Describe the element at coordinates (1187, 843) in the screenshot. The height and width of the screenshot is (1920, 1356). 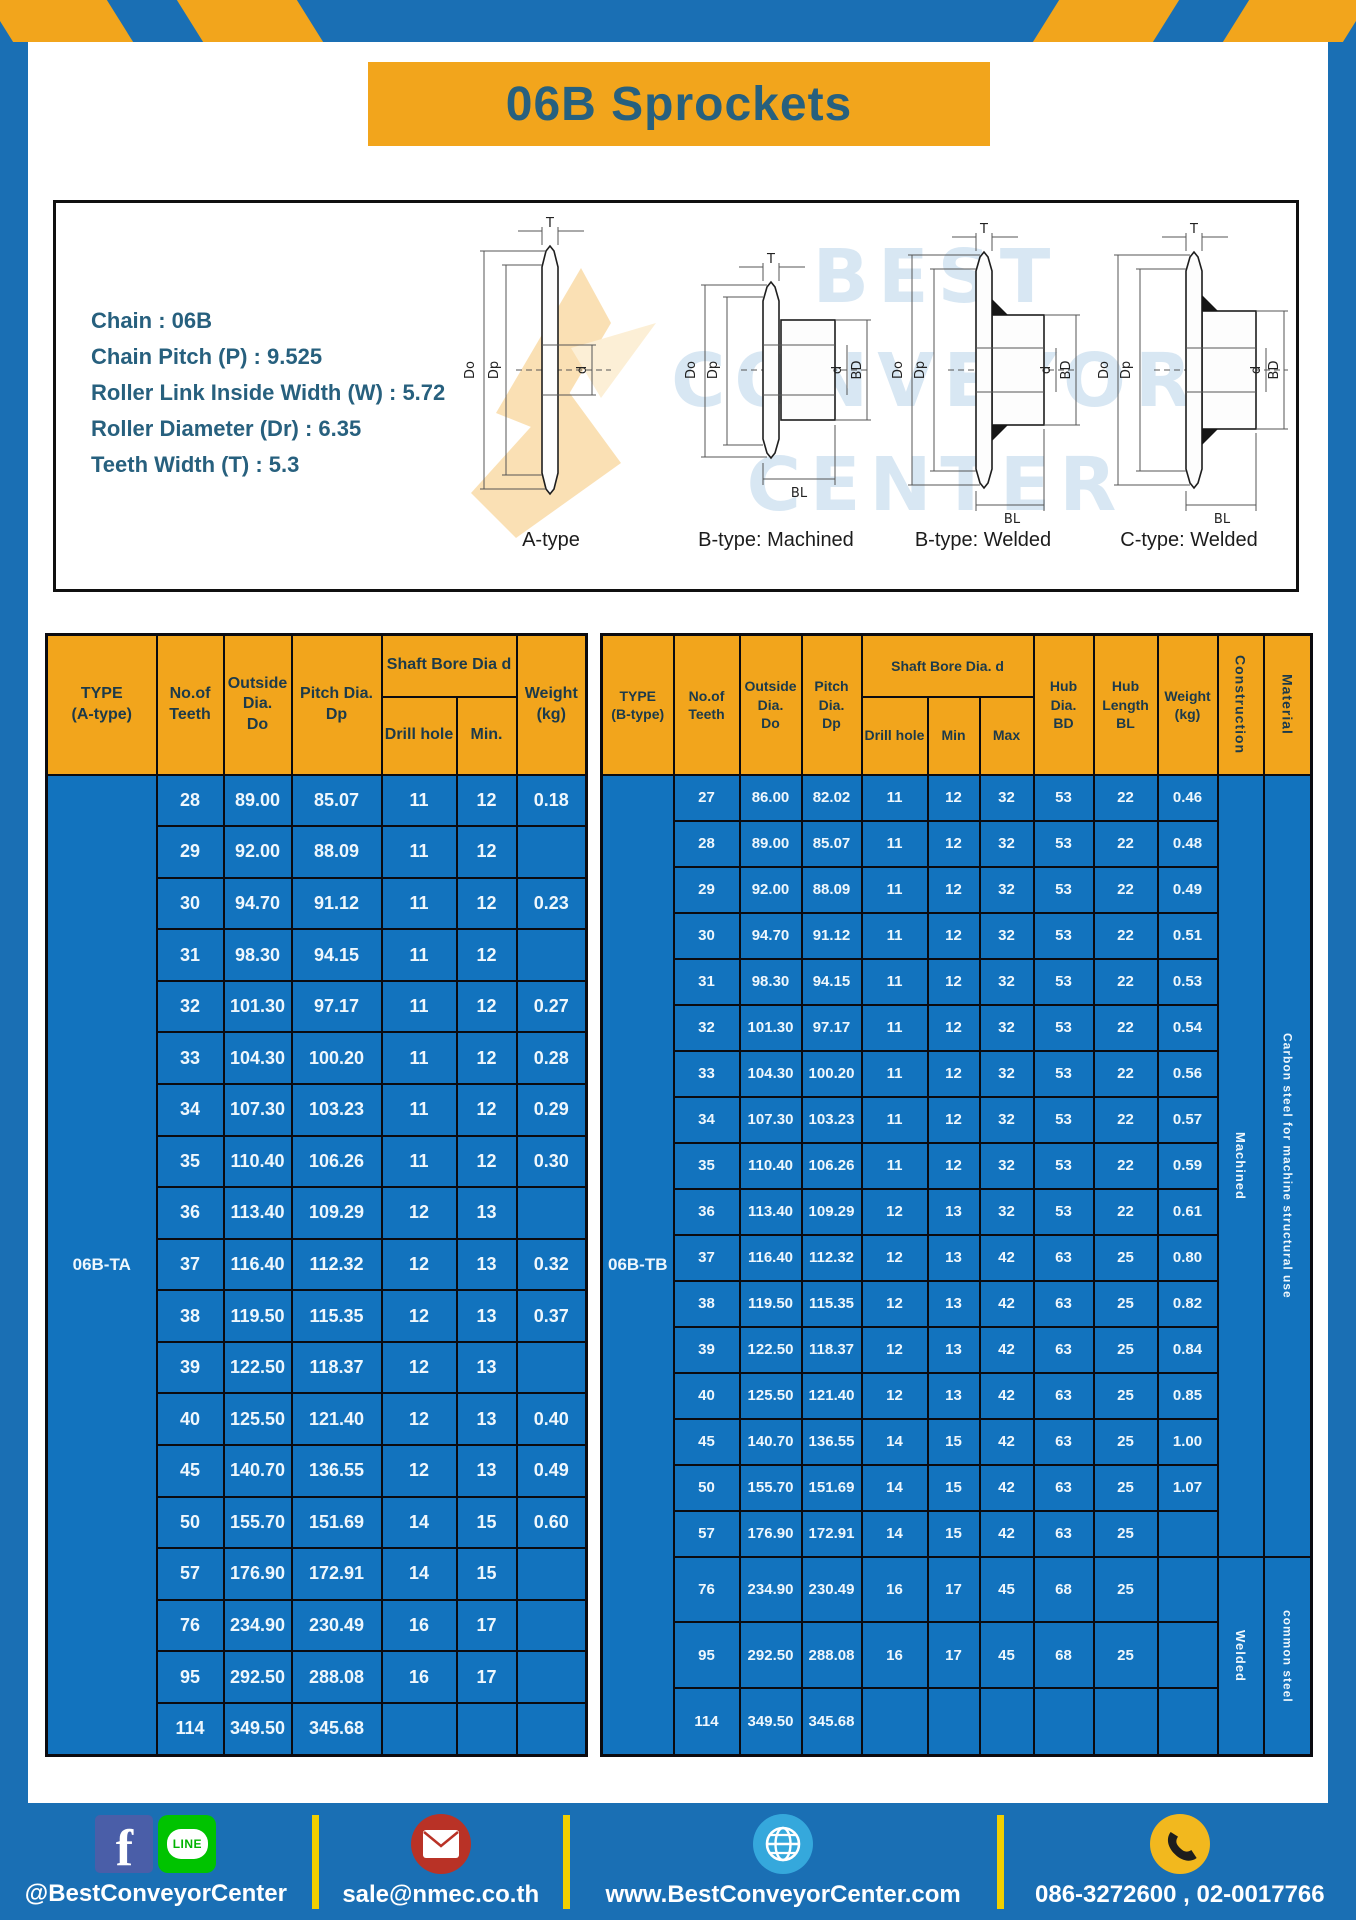
I see `table-b-cell: 0.48` at that location.